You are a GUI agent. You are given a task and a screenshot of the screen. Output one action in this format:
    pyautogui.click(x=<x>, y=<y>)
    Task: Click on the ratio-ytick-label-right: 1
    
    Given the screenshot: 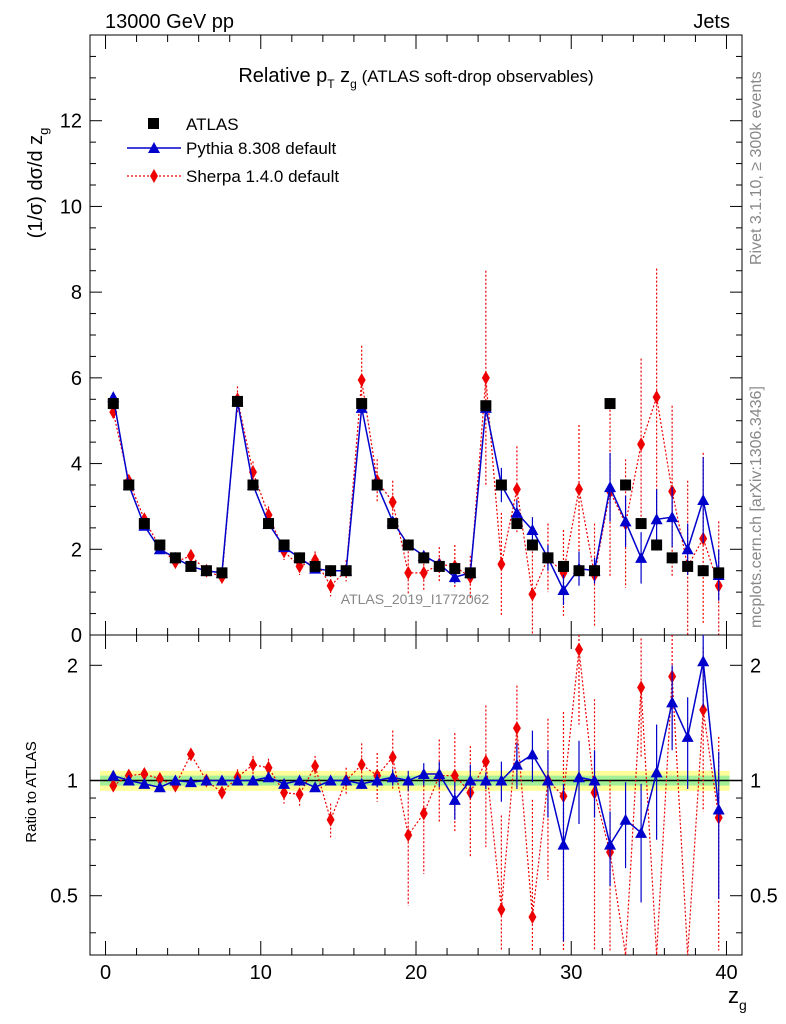 What is the action you would take?
    pyautogui.click(x=755, y=782)
    